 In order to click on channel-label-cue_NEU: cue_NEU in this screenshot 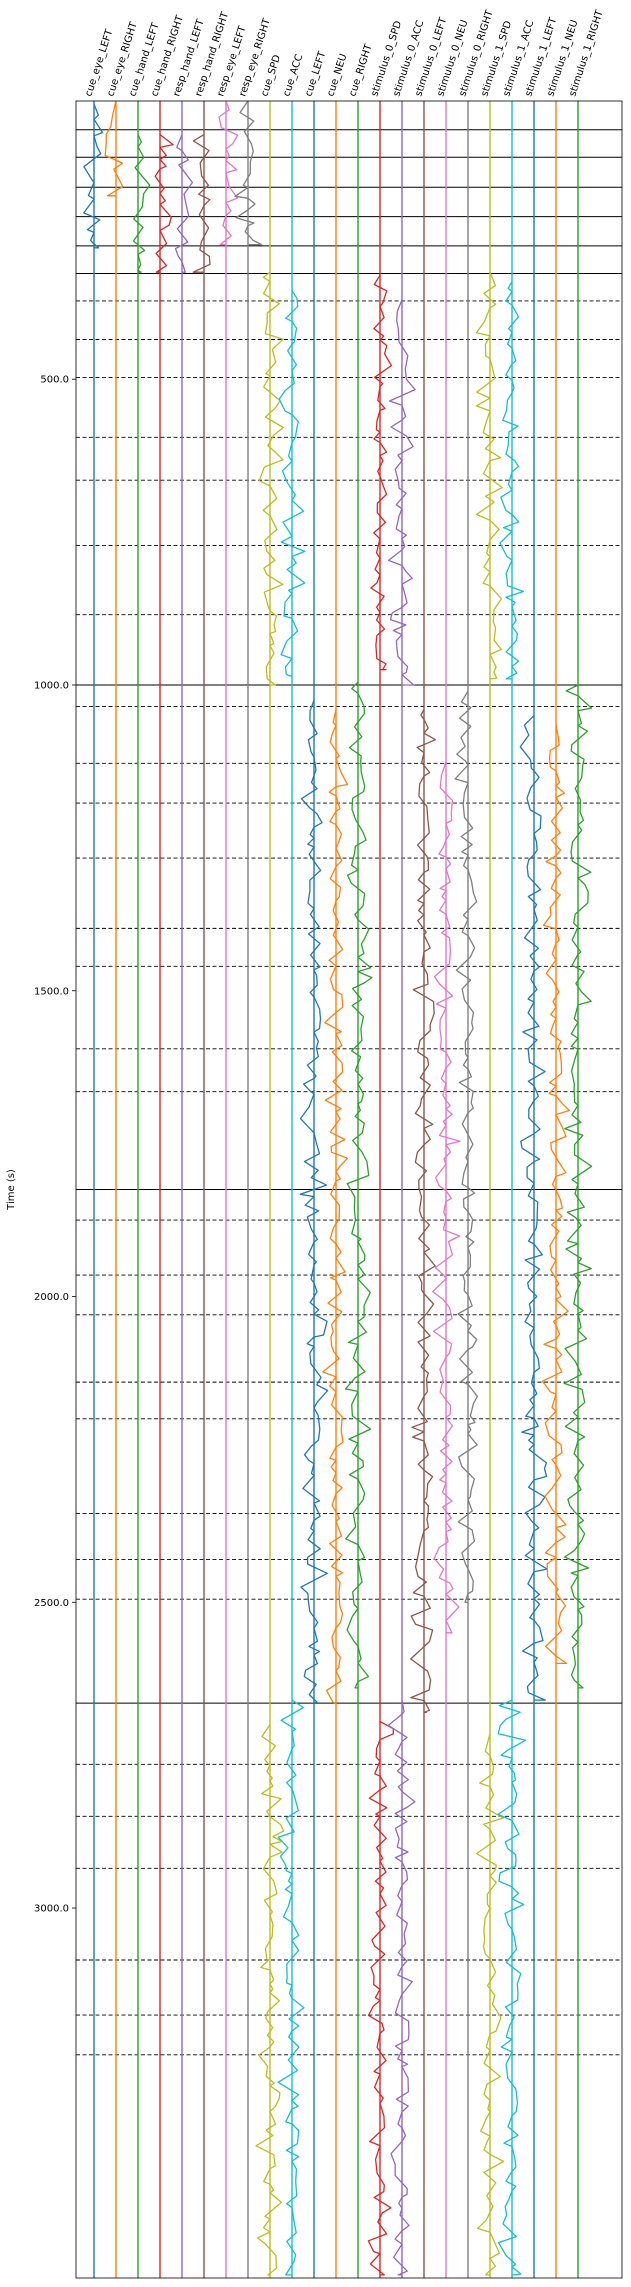, I will do `click(337, 75)`.